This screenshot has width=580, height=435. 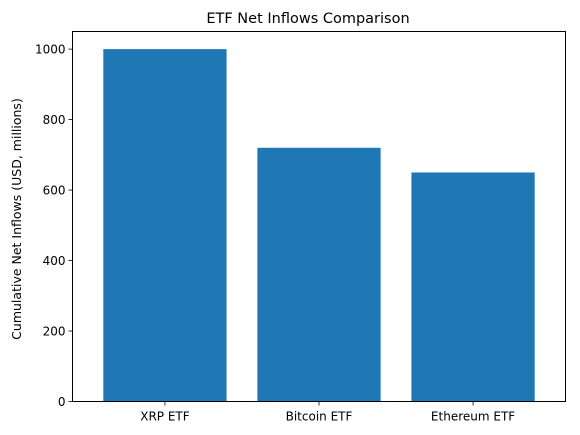 I want to click on y-tick-label: 600, so click(x=54, y=191).